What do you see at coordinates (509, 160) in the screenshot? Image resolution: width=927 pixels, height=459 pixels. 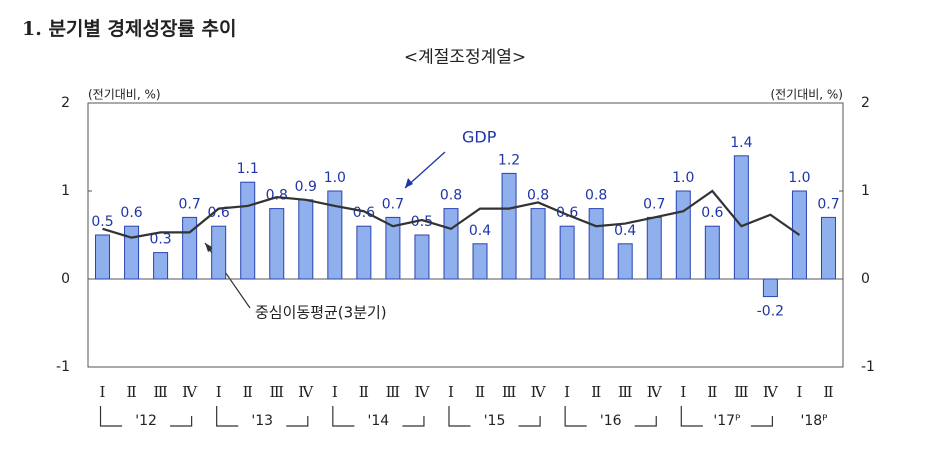 I see `value-label: 1.2` at bounding box center [509, 160].